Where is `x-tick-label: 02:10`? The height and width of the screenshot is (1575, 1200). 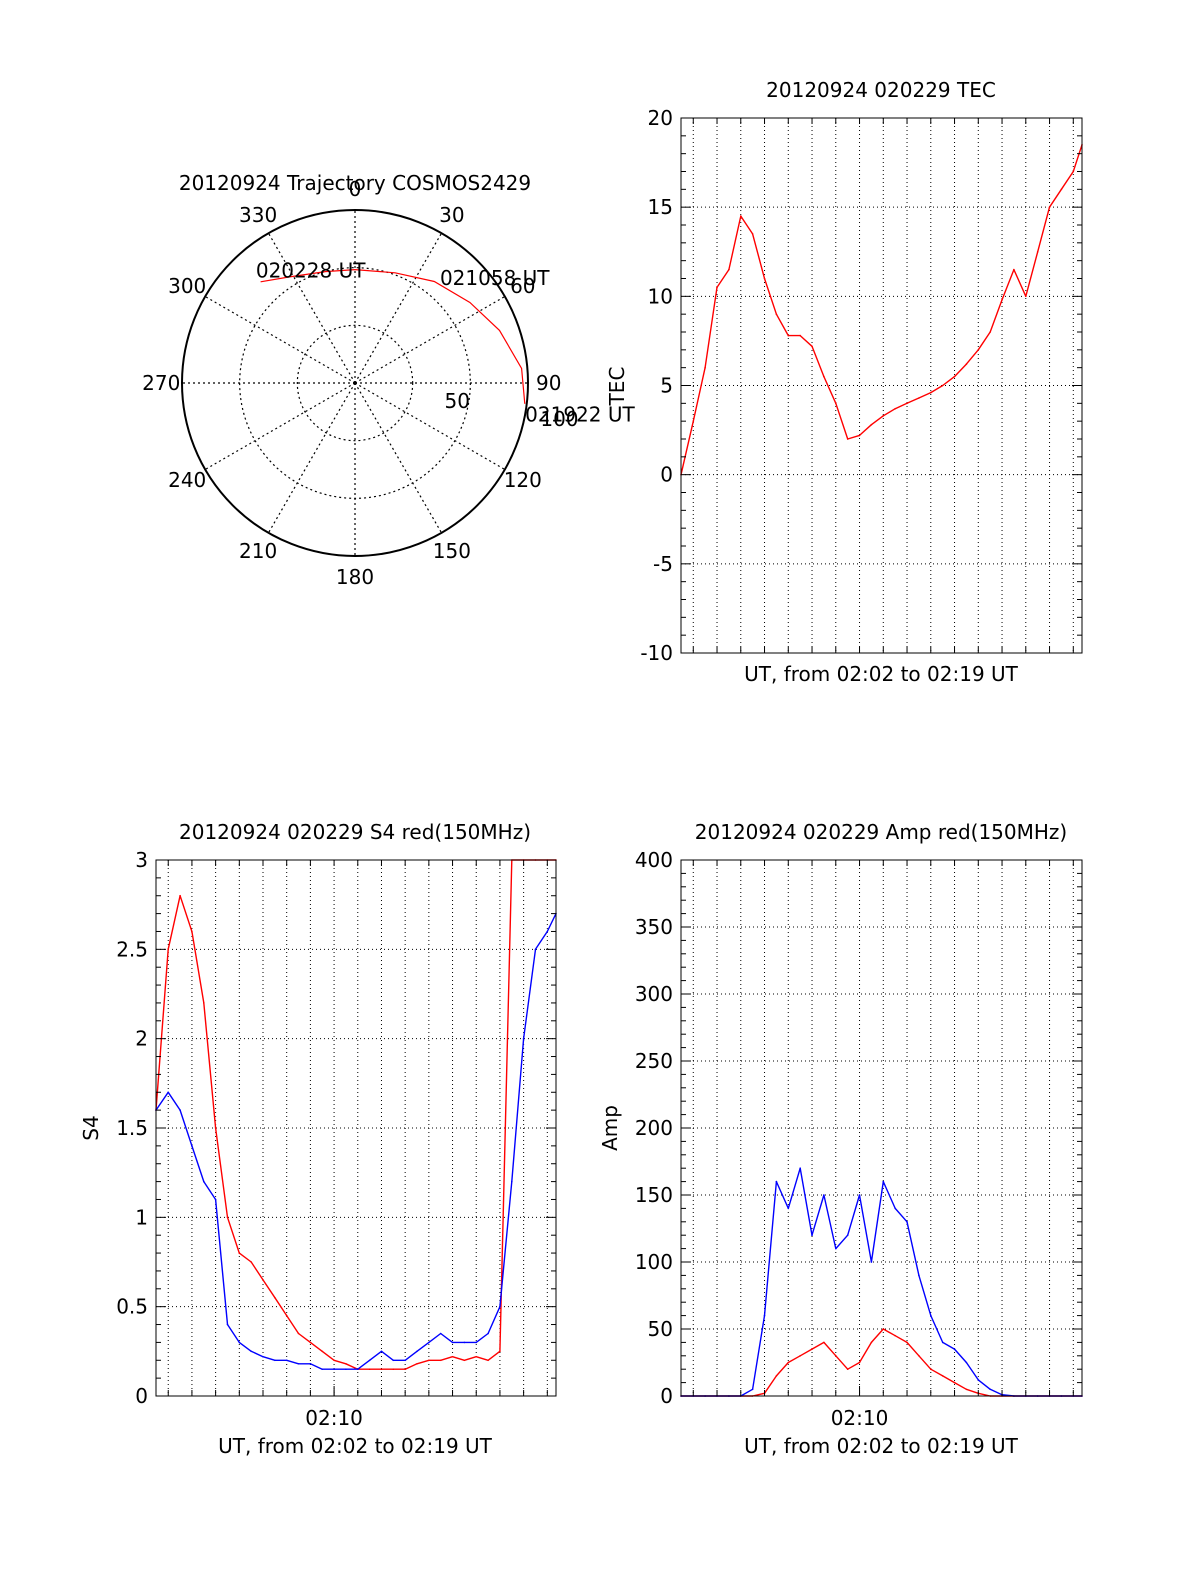
x-tick-label: 02:10 is located at coordinates (860, 1418).